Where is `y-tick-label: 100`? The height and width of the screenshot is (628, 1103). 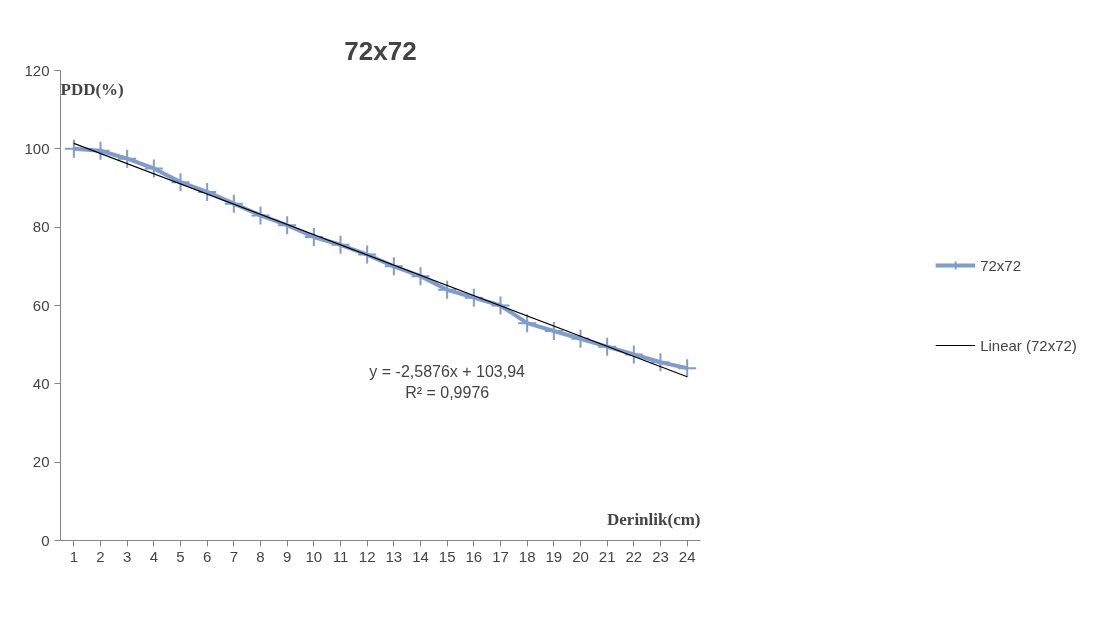
y-tick-label: 100 is located at coordinates (37, 148).